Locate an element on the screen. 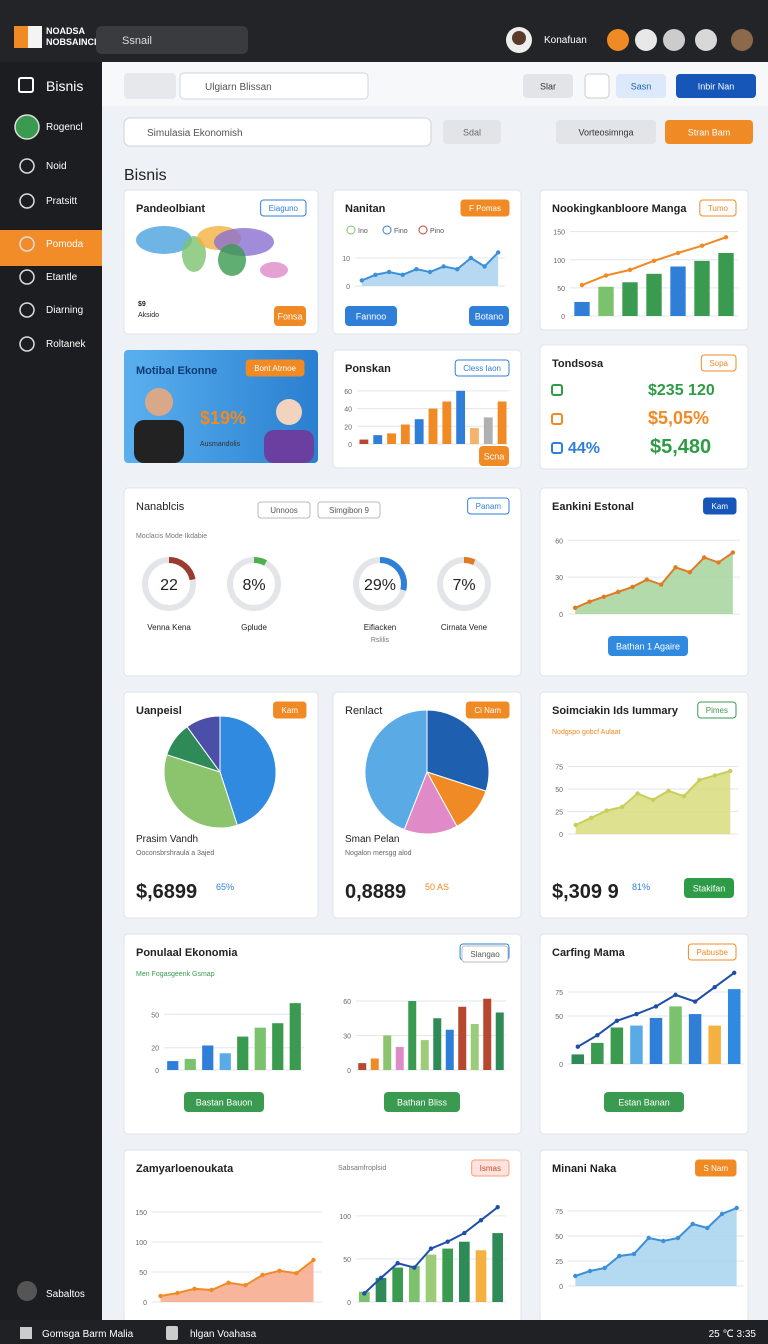 The width and height of the screenshot is (768, 1344). button-label: Sdal is located at coordinates (472, 133).